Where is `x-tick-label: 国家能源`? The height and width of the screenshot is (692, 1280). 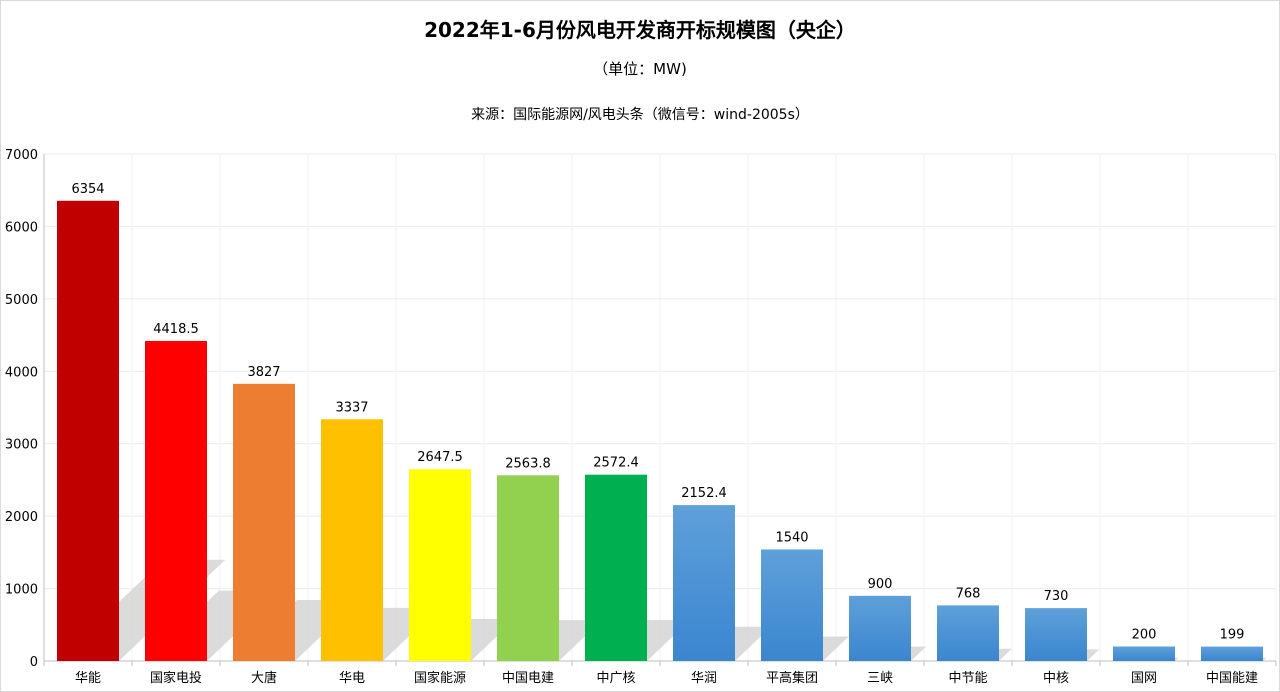 x-tick-label: 国家能源 is located at coordinates (440, 678).